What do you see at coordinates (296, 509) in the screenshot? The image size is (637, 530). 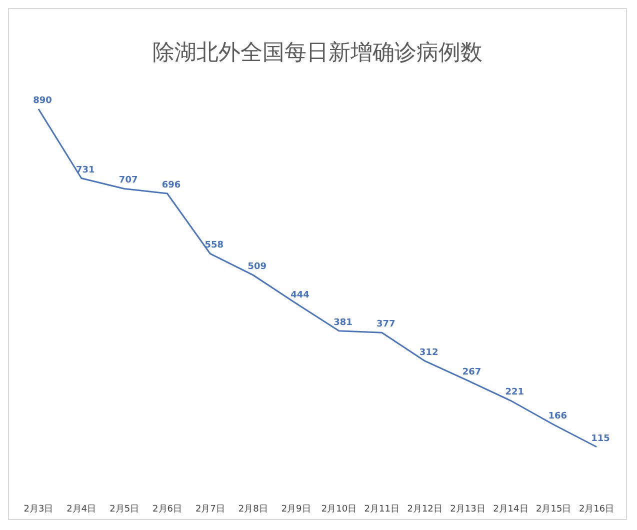 I see `x-tick-label: 2月9日` at bounding box center [296, 509].